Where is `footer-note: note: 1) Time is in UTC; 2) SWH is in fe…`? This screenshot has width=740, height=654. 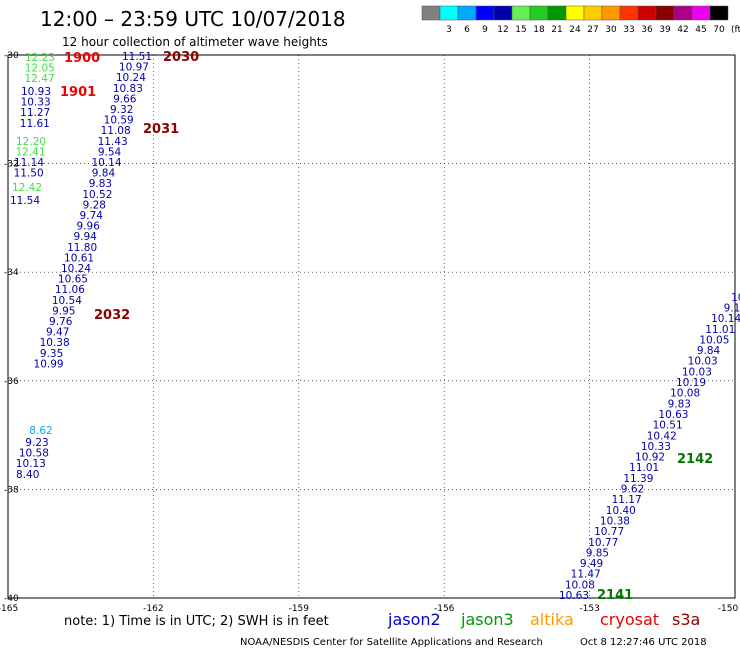 footer-note: note: 1) Time is in UTC; 2) SWH is in fe… is located at coordinates (196, 621).